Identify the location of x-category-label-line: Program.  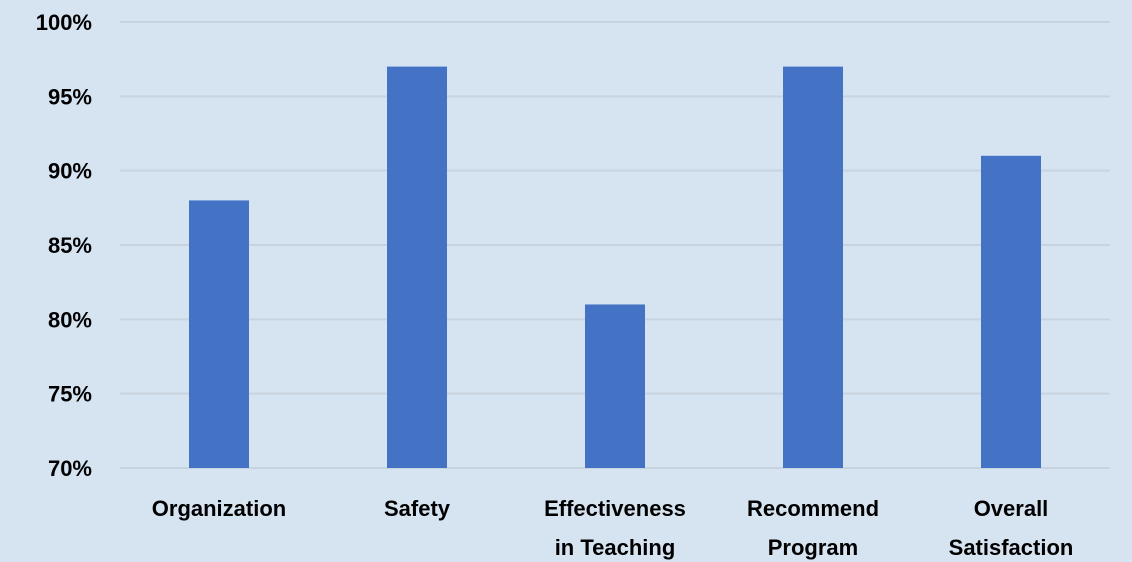
(813, 547).